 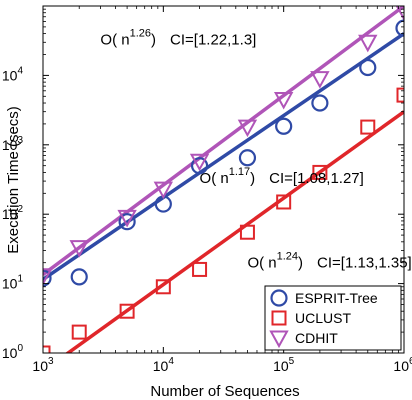 I want to click on legend-label-cdhit: CDHIT, so click(x=316, y=338).